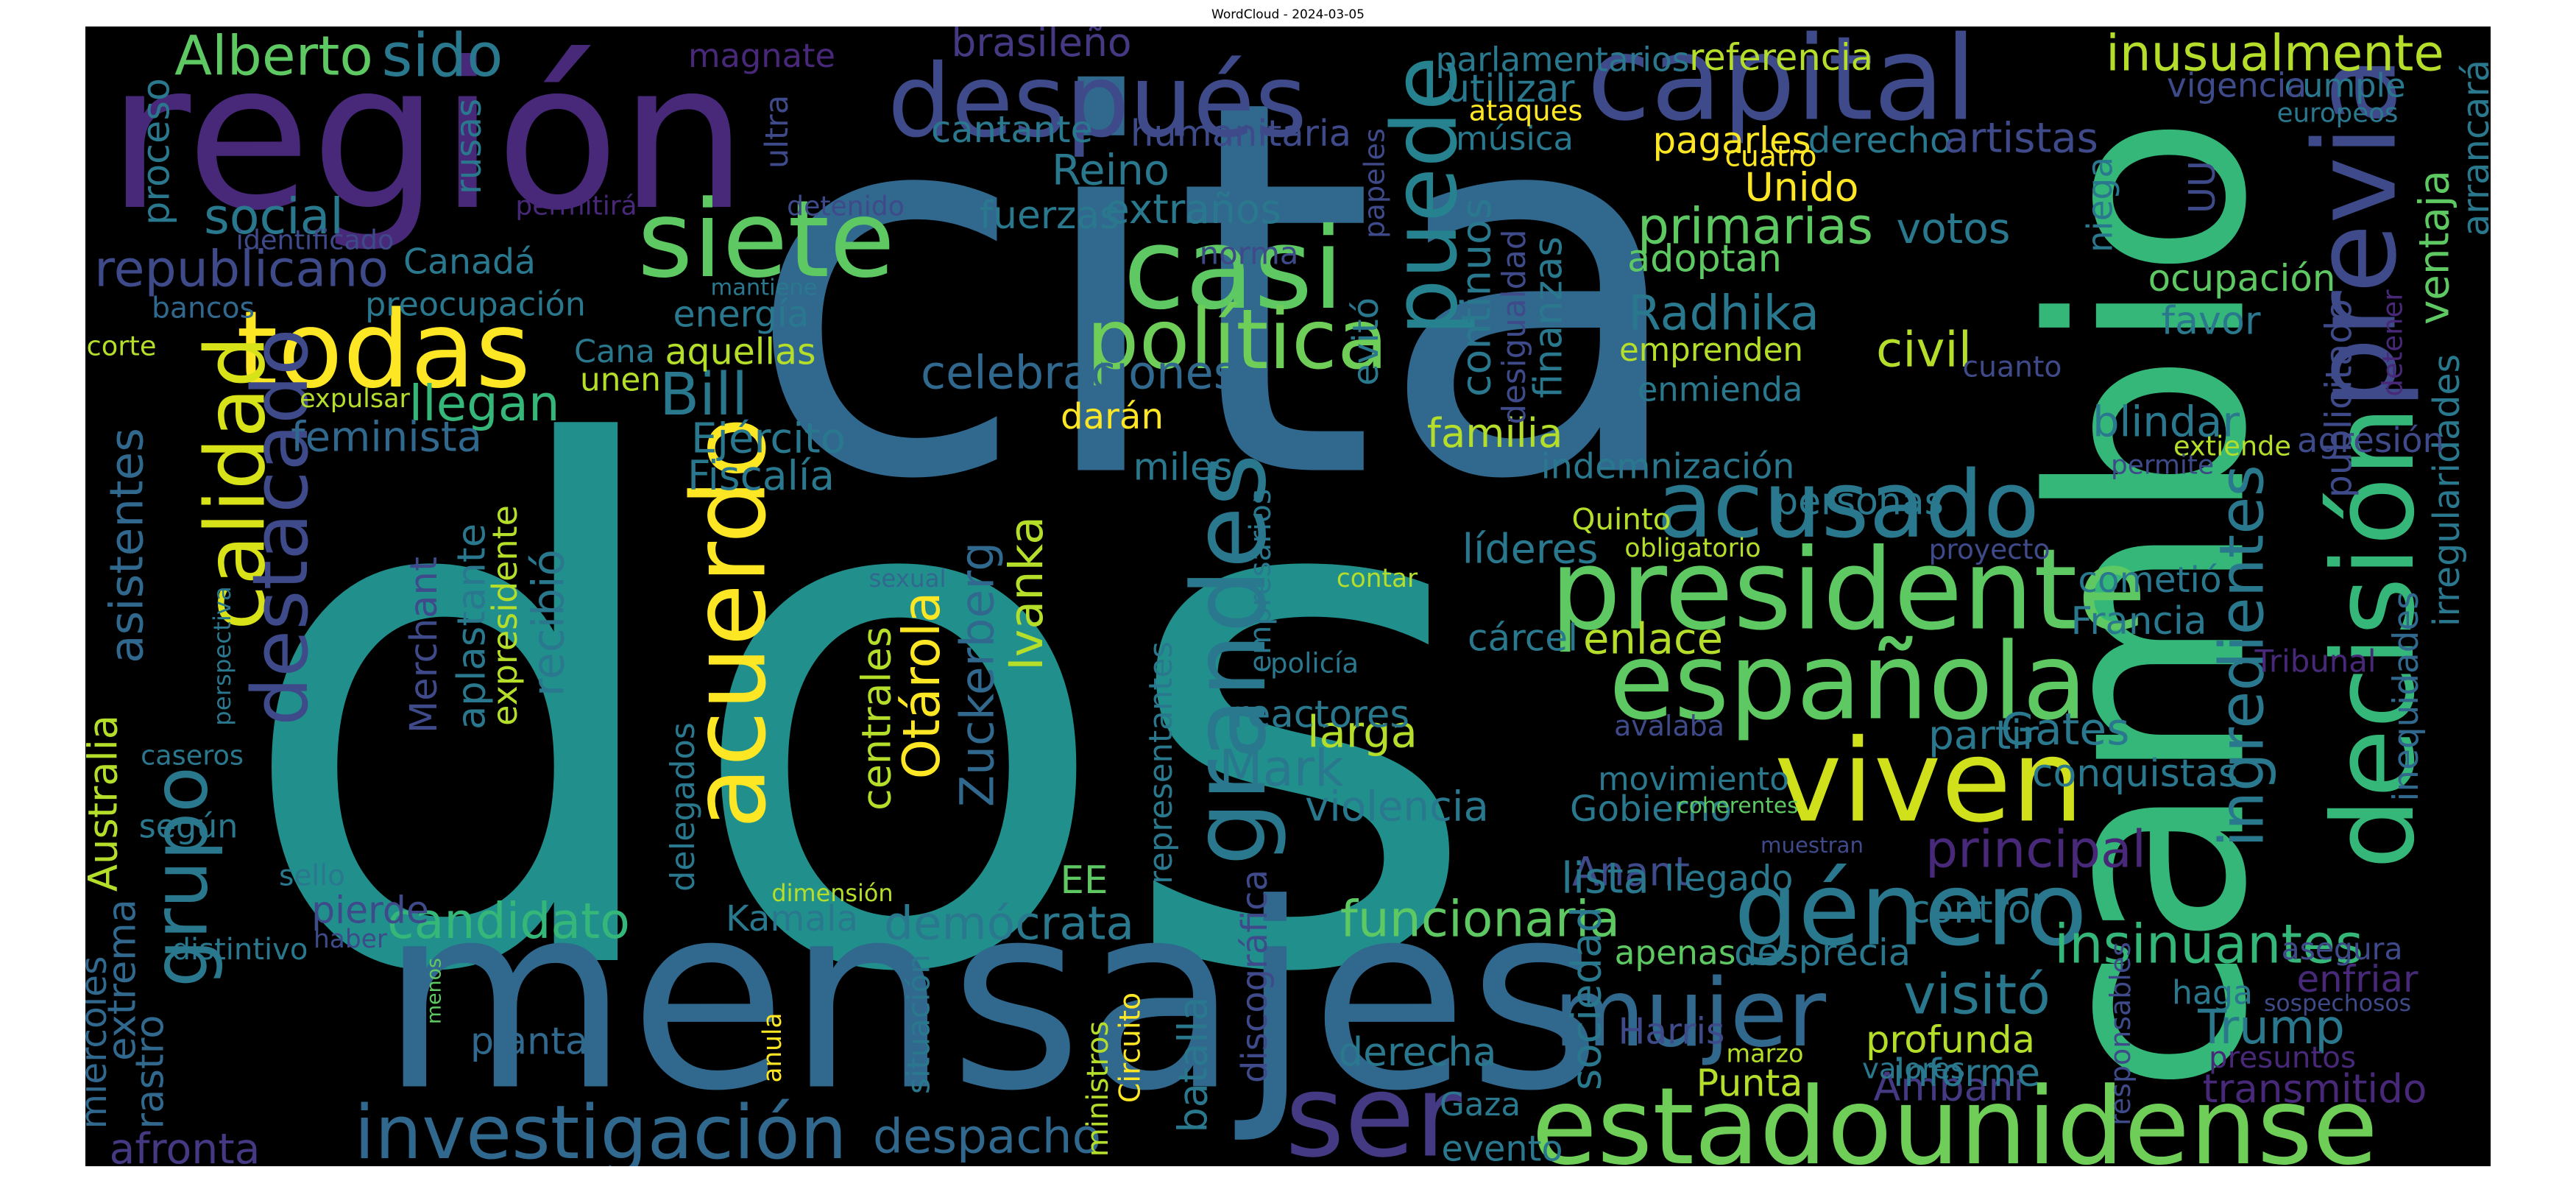 This screenshot has height=1178, width=2576. What do you see at coordinates (2315, 661) in the screenshot?
I see `word-tribunal: Tribunal` at bounding box center [2315, 661].